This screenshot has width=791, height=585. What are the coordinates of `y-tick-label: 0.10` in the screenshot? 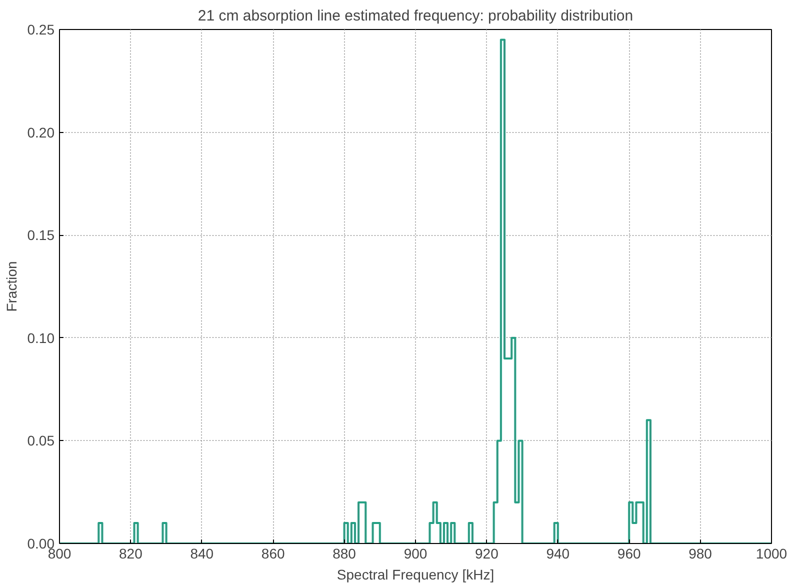 It's located at (41, 338).